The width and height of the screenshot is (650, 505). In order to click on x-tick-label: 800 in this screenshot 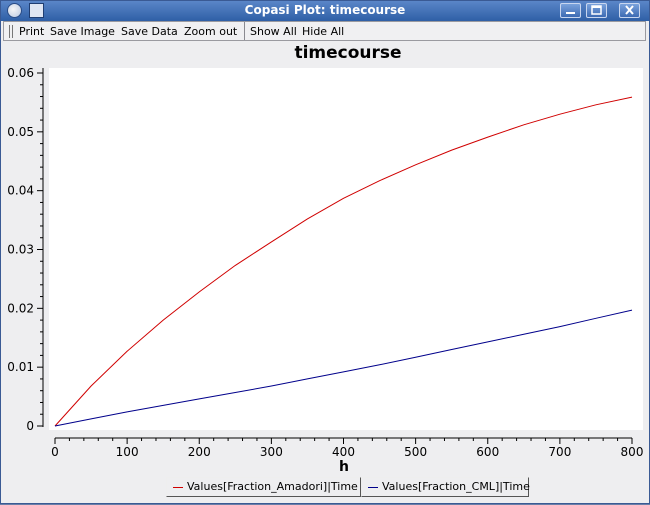, I will do `click(632, 452)`.